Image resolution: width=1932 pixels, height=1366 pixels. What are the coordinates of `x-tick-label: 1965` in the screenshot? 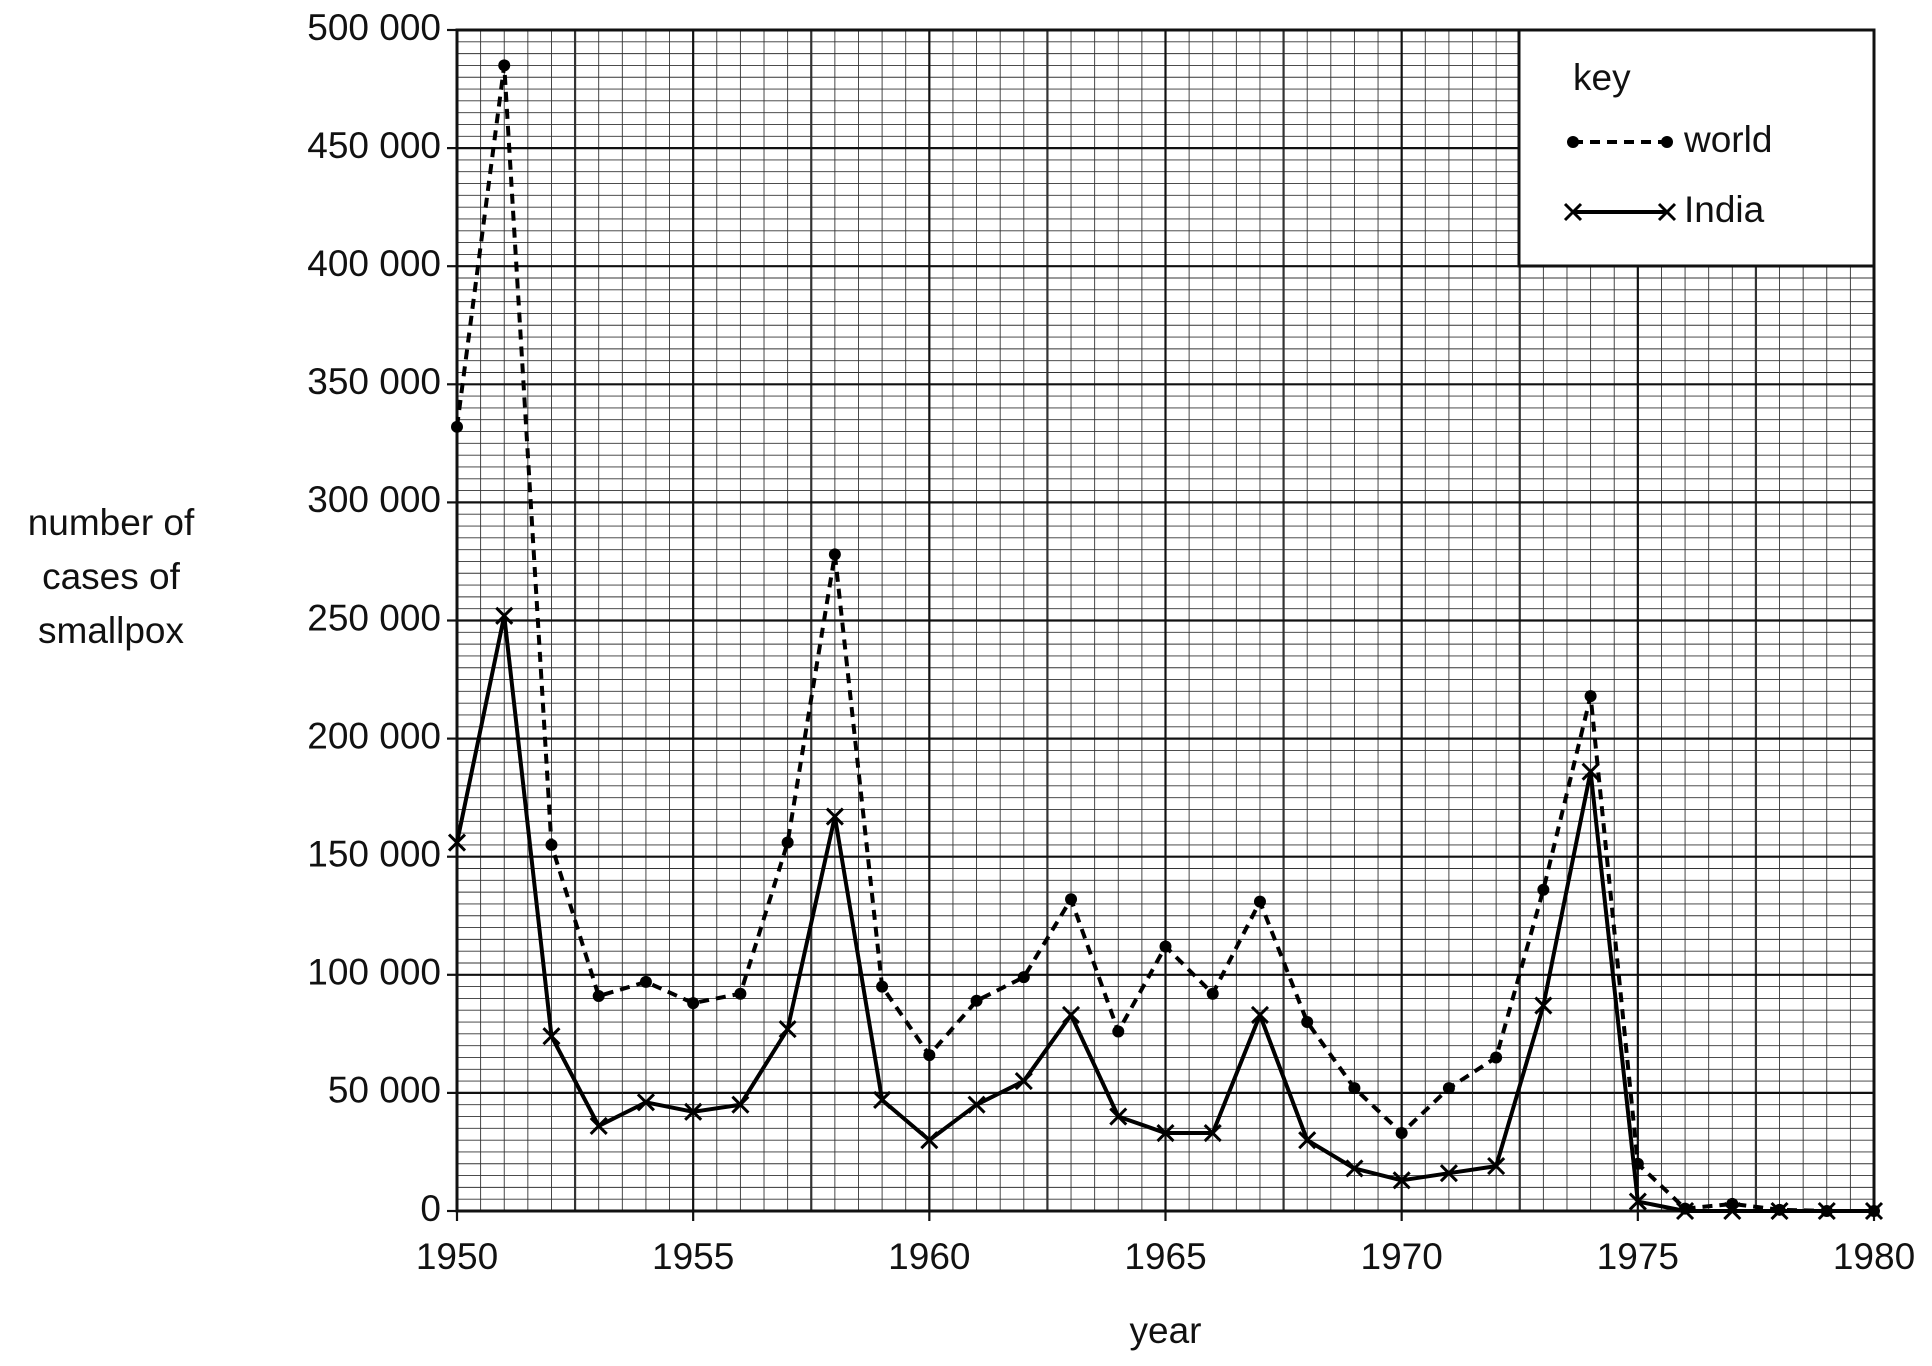 It's located at (1165, 1256).